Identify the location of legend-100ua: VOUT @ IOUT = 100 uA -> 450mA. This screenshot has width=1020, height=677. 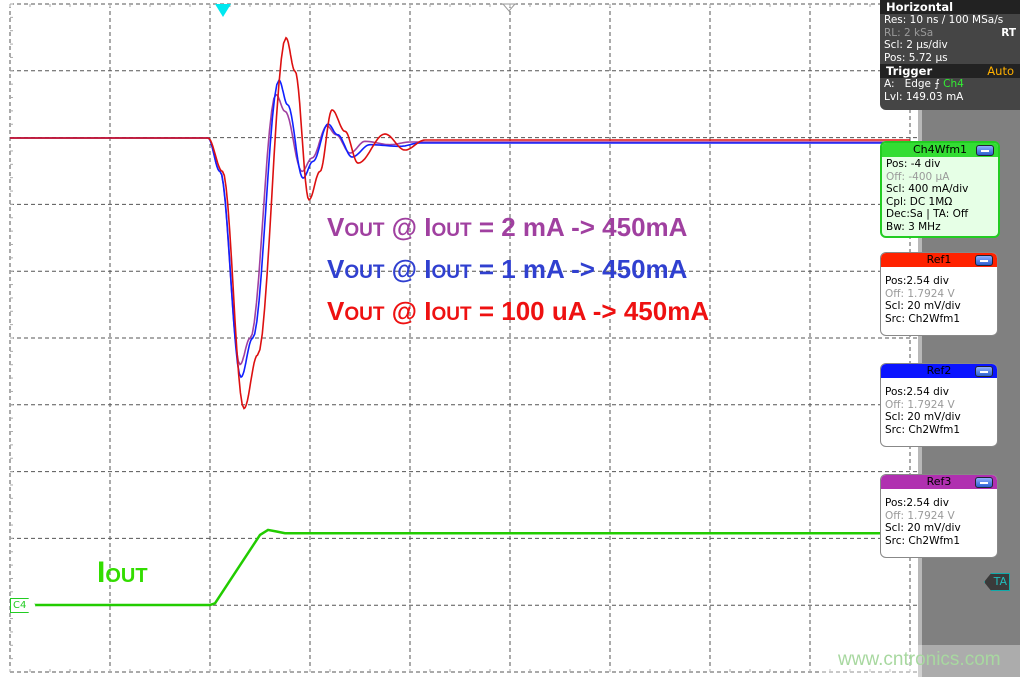
(518, 311).